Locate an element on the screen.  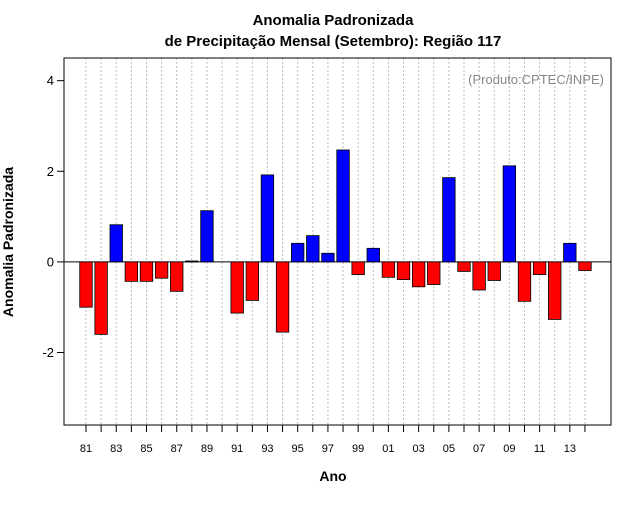
x-tick-label: 83 is located at coordinates (116, 449).